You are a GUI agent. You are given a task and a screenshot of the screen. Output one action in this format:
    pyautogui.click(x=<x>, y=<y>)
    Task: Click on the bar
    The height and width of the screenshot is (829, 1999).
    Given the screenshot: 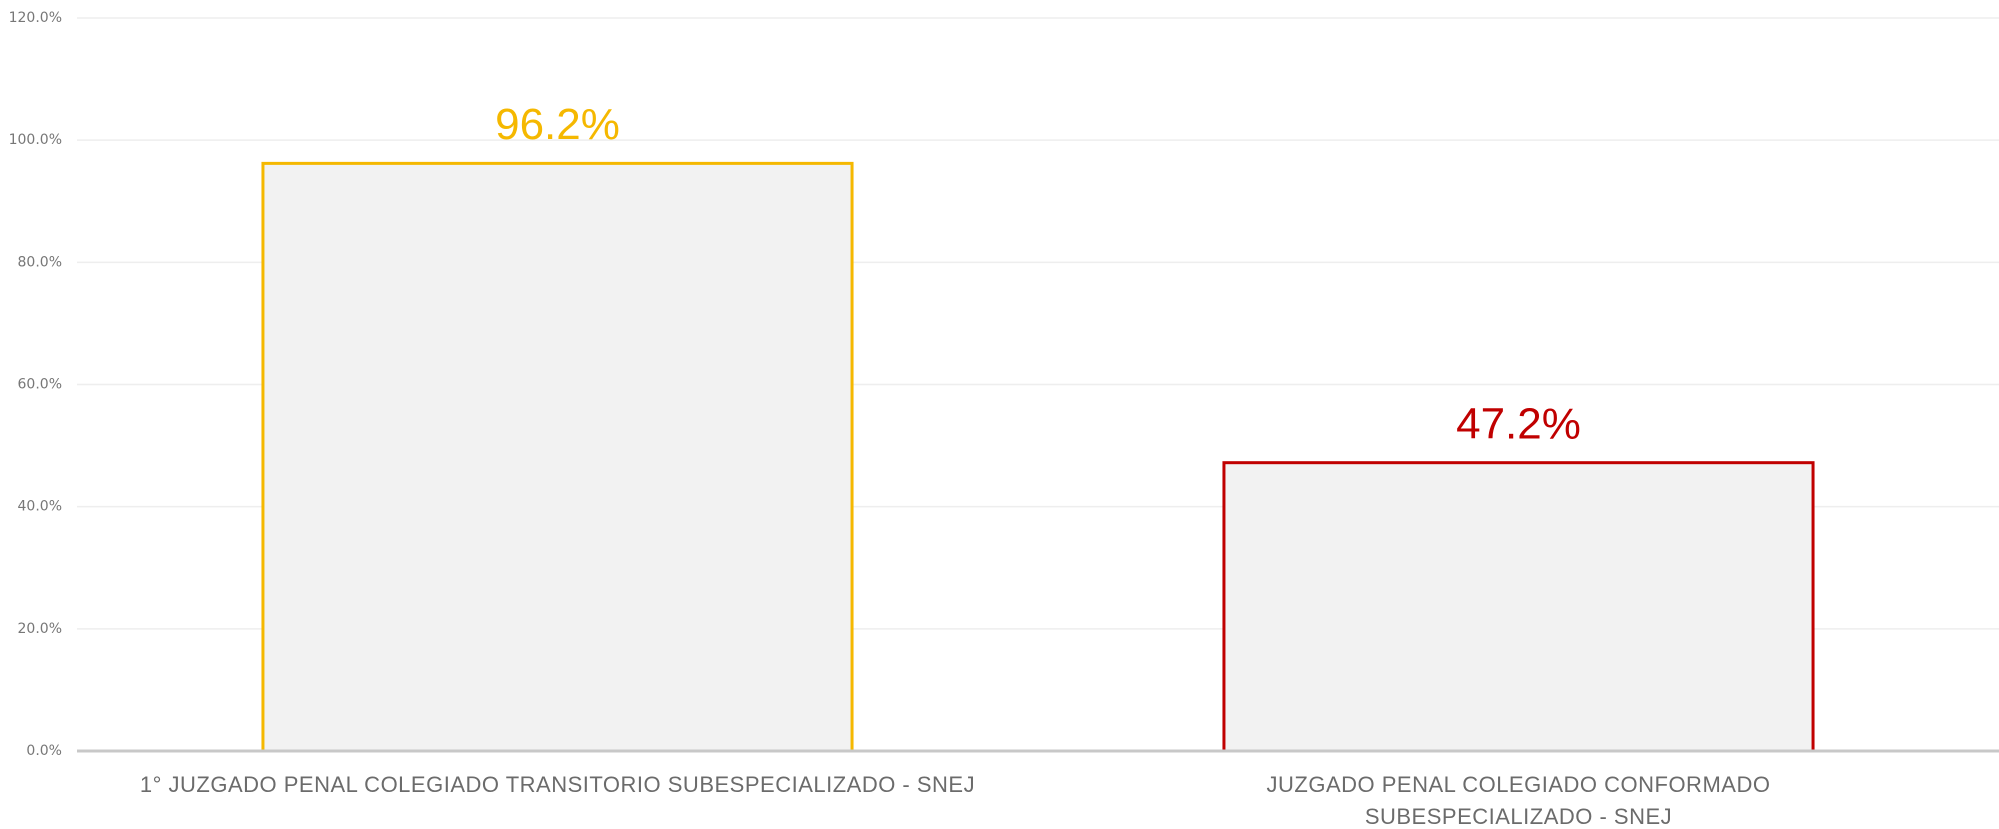 What is the action you would take?
    pyautogui.click(x=1518, y=607)
    